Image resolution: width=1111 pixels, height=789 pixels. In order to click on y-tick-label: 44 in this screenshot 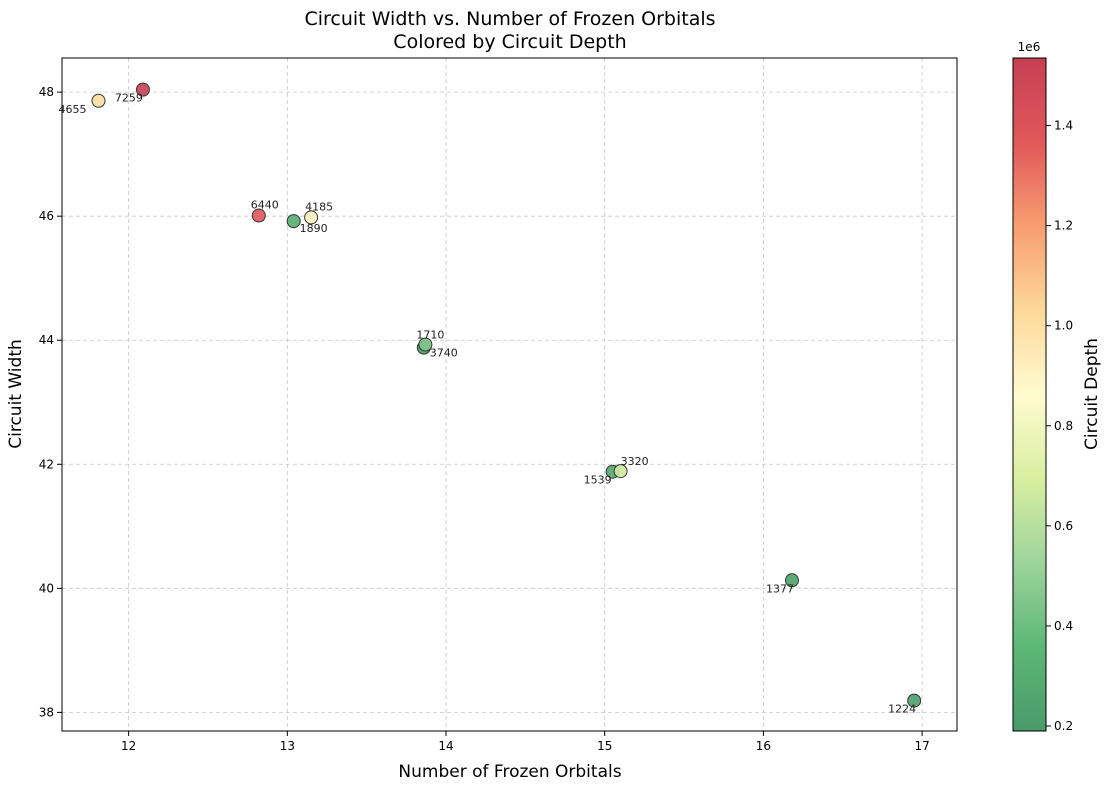, I will do `click(46, 340)`.